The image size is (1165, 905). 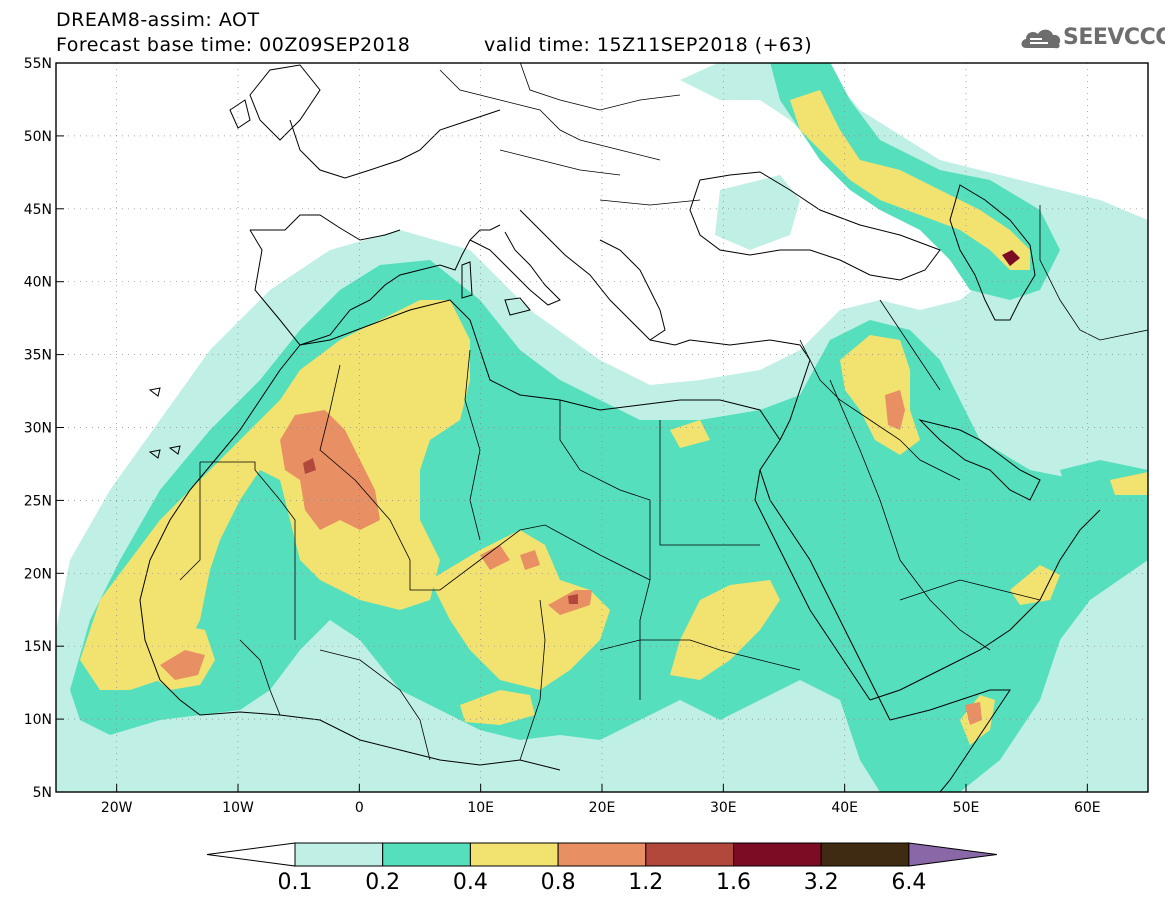 What do you see at coordinates (1011, 258) in the screenshot?
I see `aot-level-1.6` at bounding box center [1011, 258].